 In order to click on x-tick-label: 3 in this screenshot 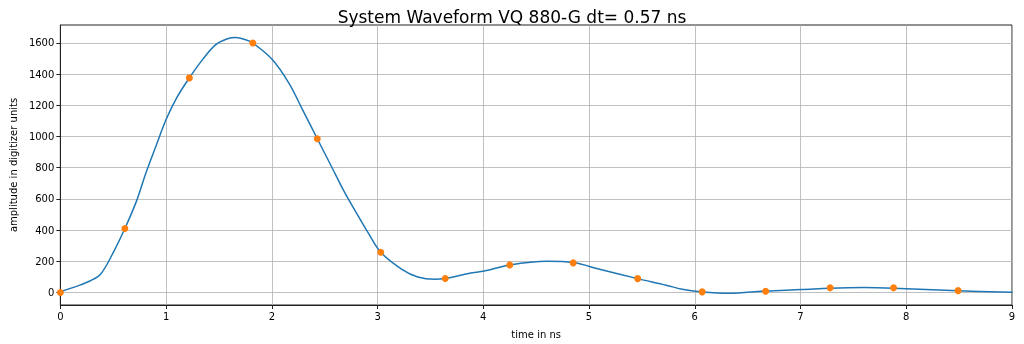, I will do `click(377, 316)`.